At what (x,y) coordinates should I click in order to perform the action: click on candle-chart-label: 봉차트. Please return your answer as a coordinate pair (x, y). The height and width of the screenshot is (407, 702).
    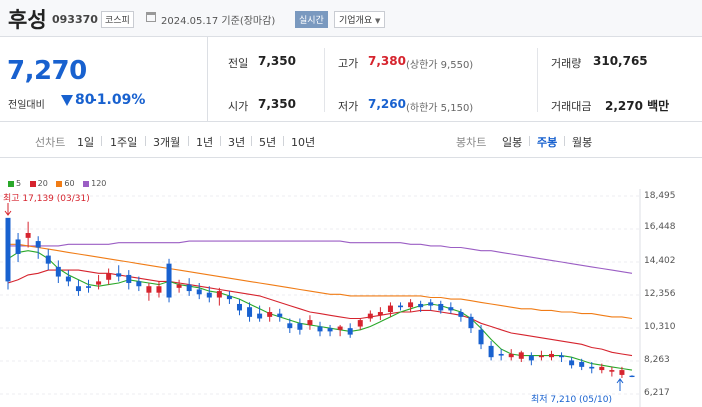
    Looking at the image, I should click on (471, 142).